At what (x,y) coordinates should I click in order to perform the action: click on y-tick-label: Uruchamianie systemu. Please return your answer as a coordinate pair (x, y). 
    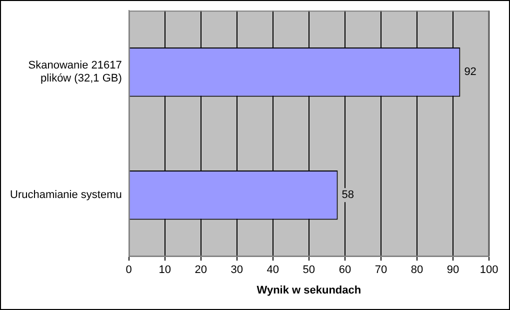
    Looking at the image, I should click on (66, 195).